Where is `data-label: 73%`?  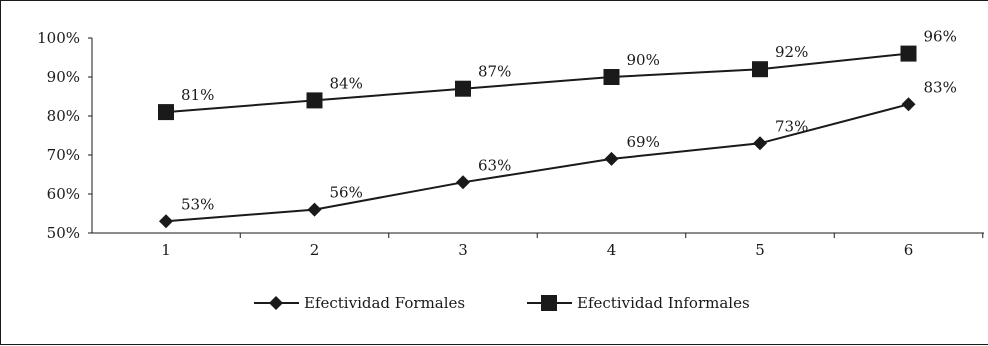
data-label: 73% is located at coordinates (791, 126).